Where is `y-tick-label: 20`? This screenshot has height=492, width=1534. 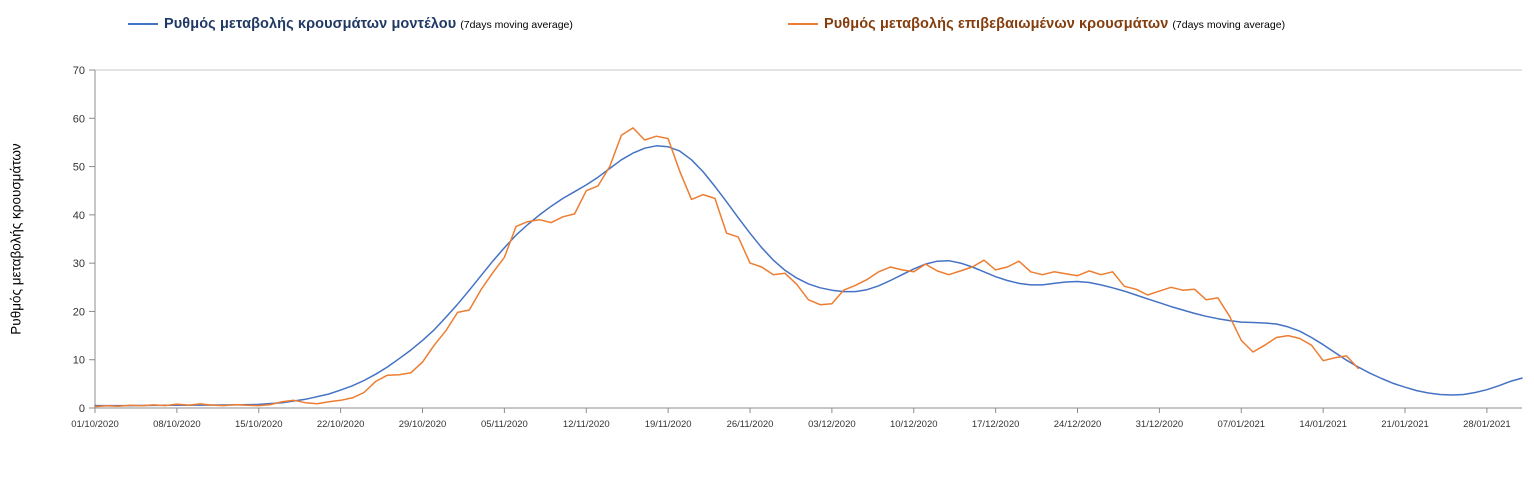 y-tick-label: 20 is located at coordinates (79, 312).